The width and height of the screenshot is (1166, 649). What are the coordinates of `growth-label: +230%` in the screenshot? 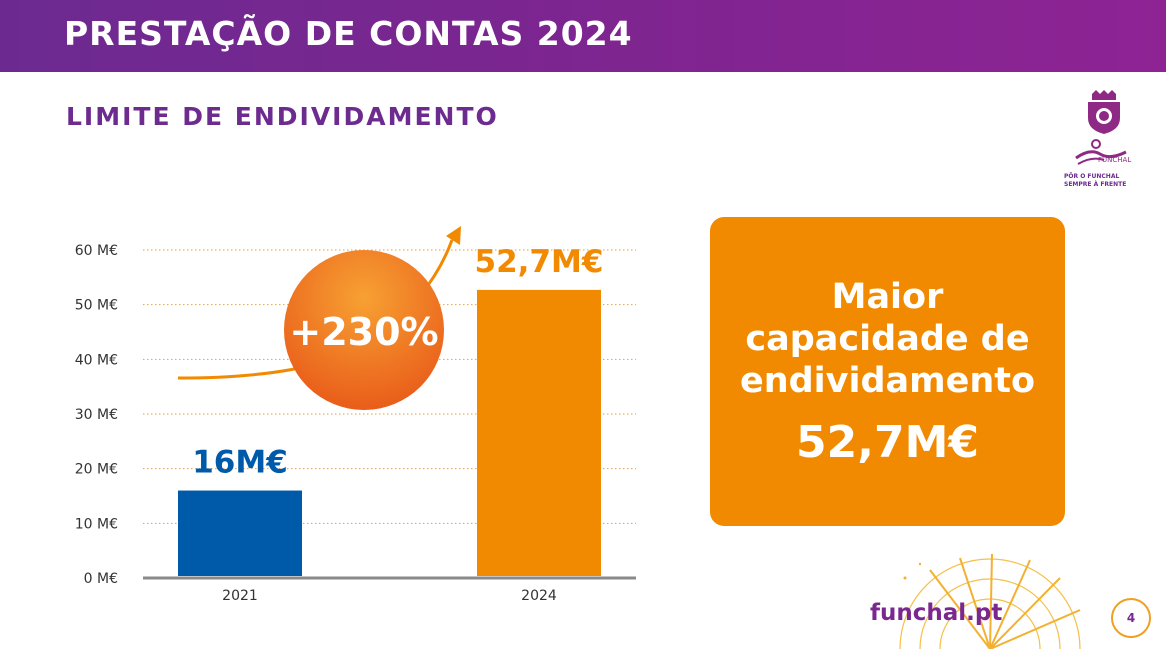 It's located at (363, 332).